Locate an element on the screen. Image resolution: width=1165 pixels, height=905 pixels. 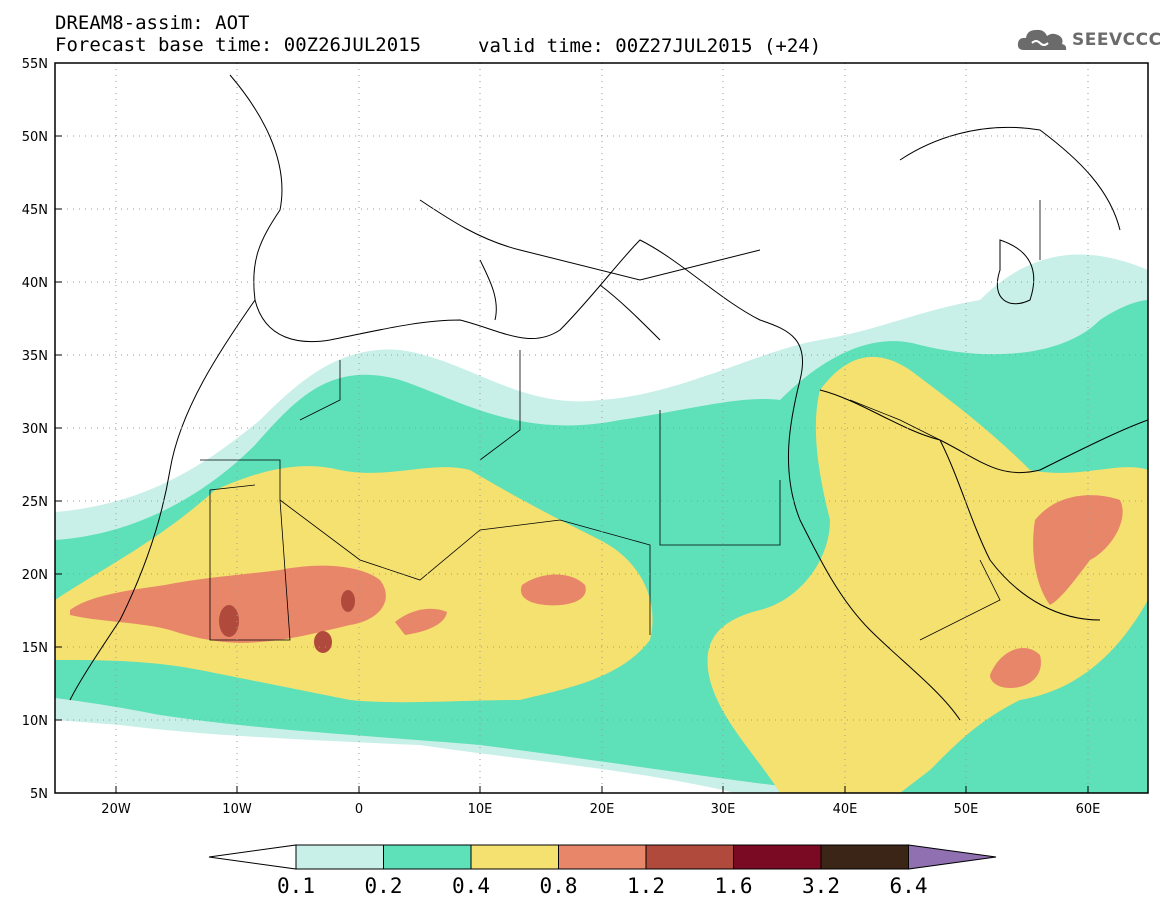
cloud-icon is located at coordinates (1042, 39).